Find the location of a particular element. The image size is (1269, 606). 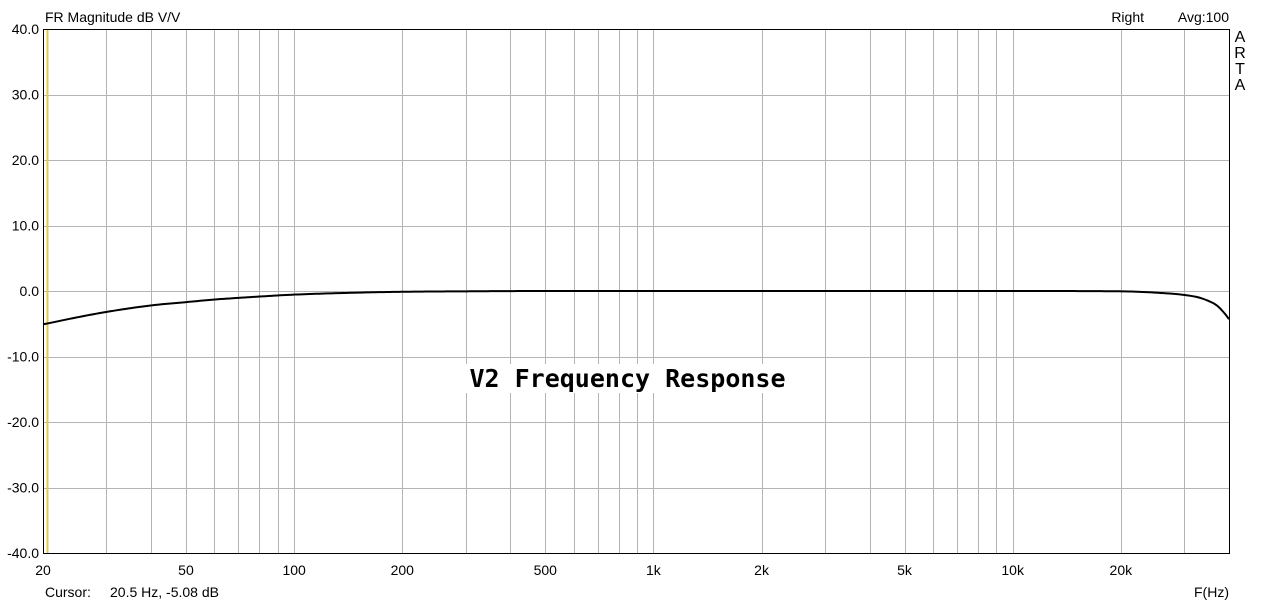

cursor-readout: 20.5 Hz, -5.08 dB is located at coordinates (164, 592).